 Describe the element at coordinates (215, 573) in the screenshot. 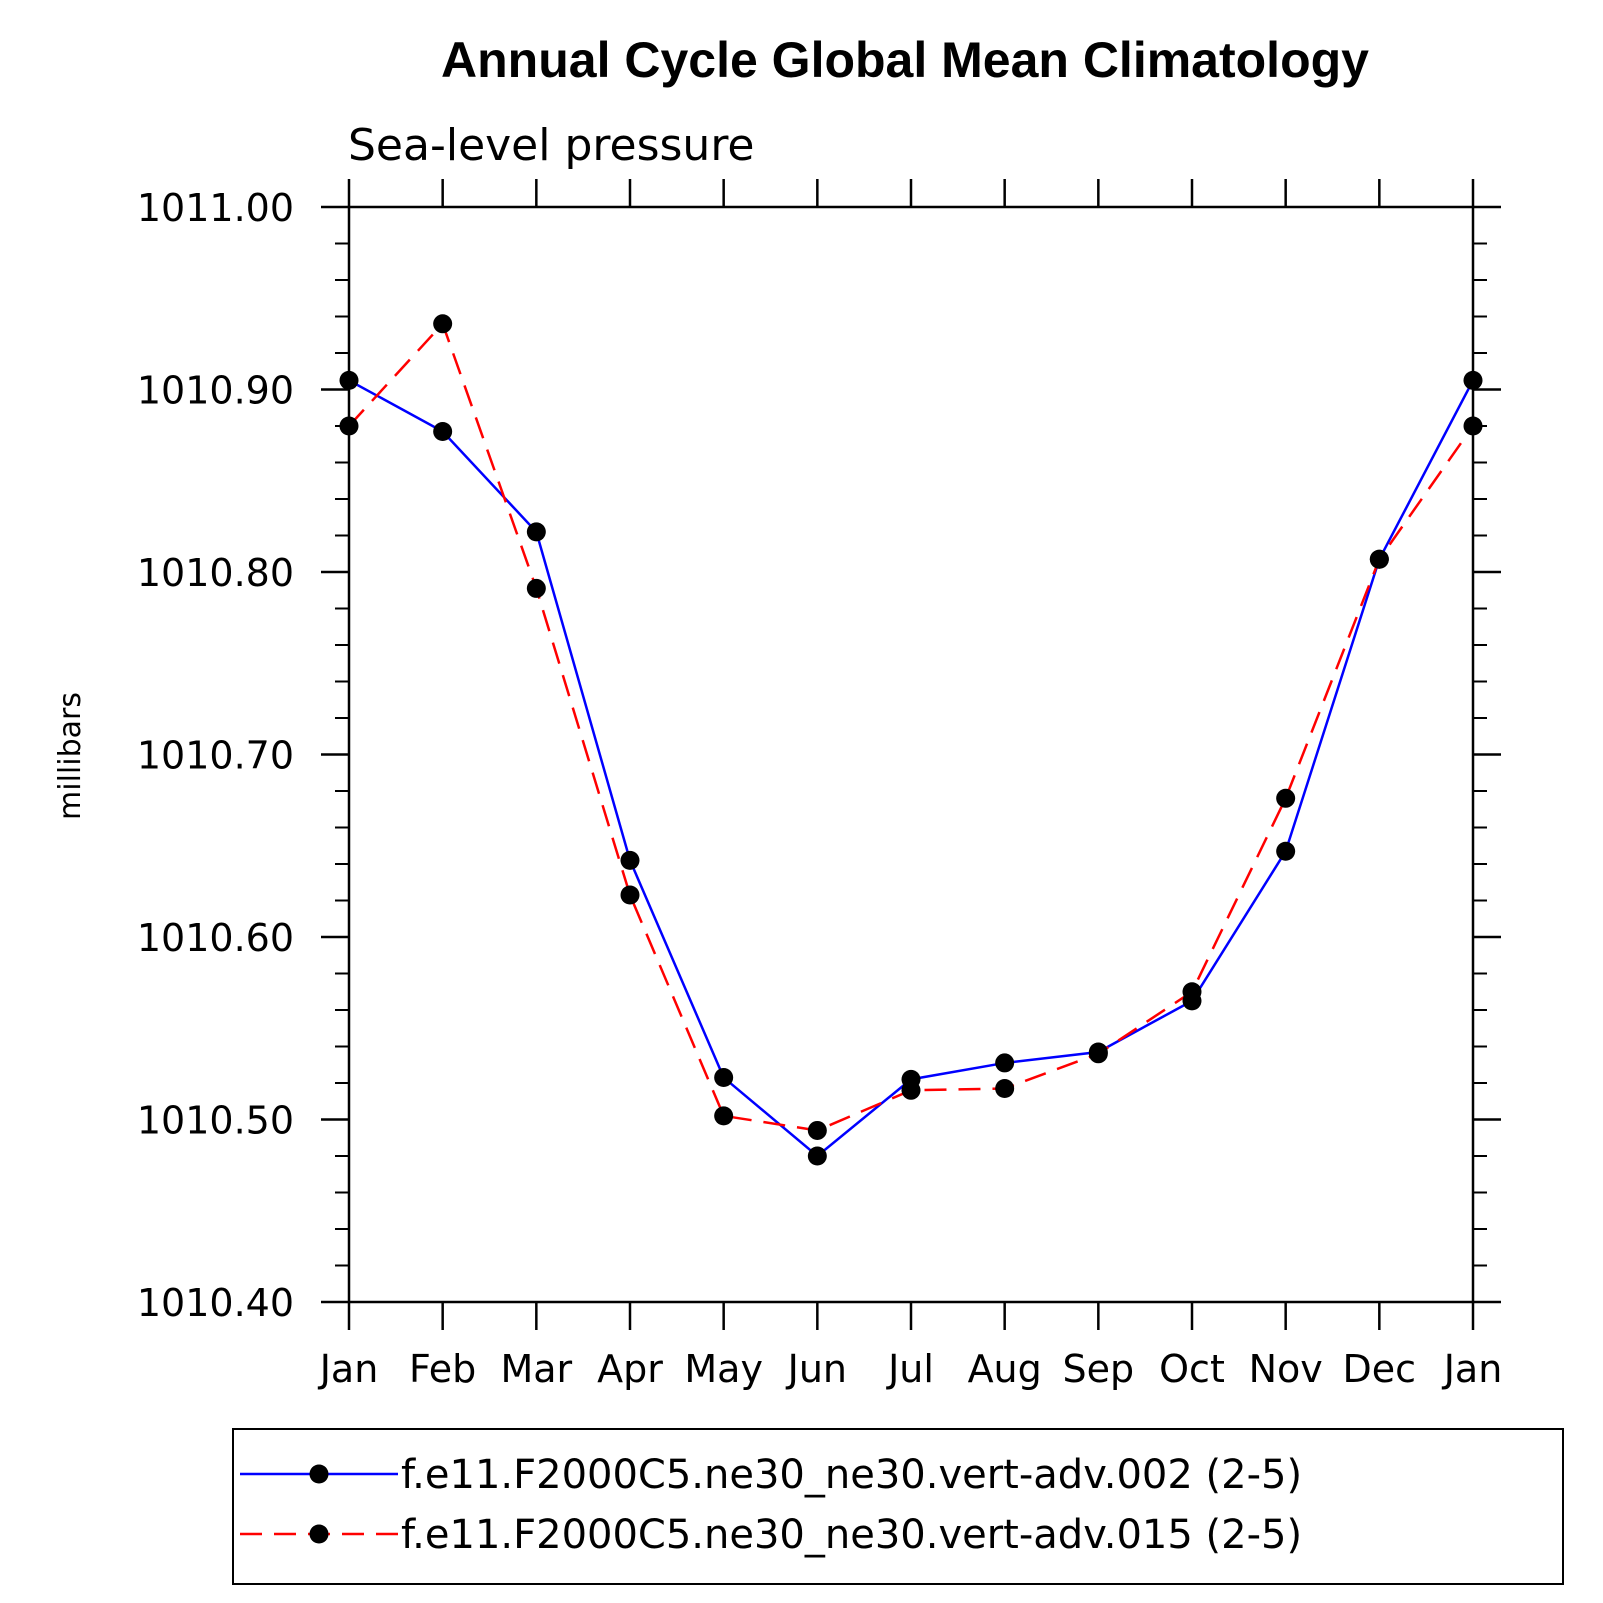

I see `y-tick-label: 1010.80` at that location.